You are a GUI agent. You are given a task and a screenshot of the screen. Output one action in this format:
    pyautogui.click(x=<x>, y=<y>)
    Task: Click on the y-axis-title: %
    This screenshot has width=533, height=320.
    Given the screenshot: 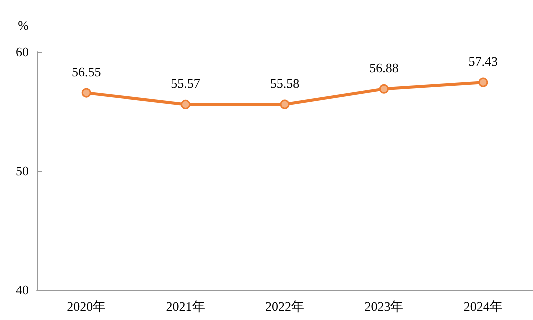 What is the action you would take?
    pyautogui.click(x=24, y=25)
    